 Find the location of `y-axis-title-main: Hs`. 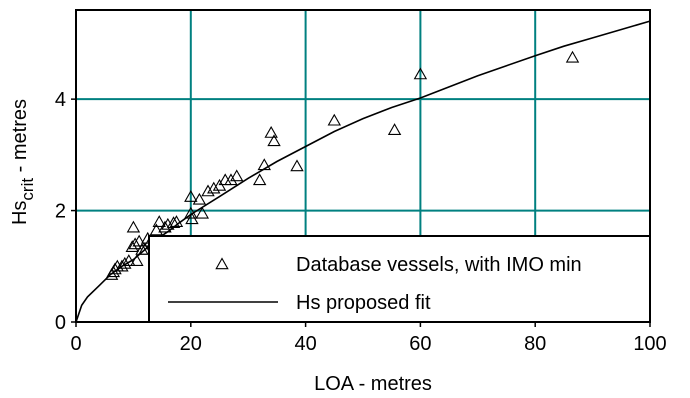

y-axis-title-main: Hs is located at coordinates (20, 213).